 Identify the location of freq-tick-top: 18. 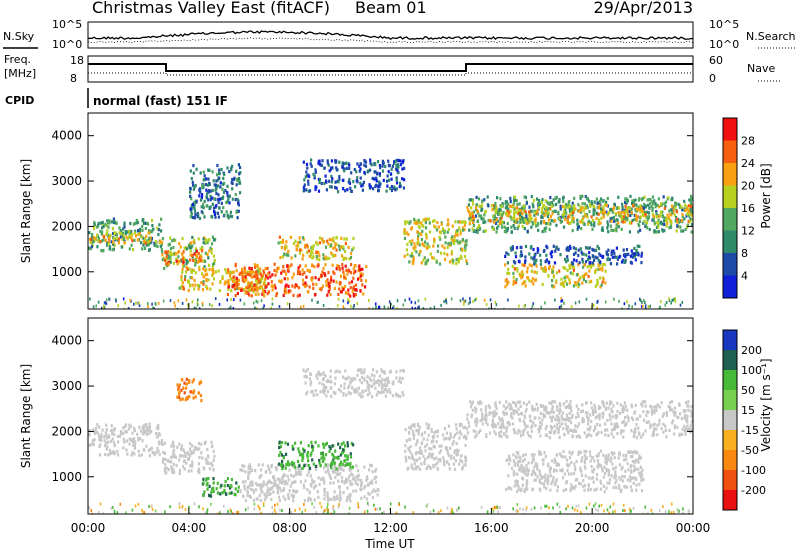
(77, 60).